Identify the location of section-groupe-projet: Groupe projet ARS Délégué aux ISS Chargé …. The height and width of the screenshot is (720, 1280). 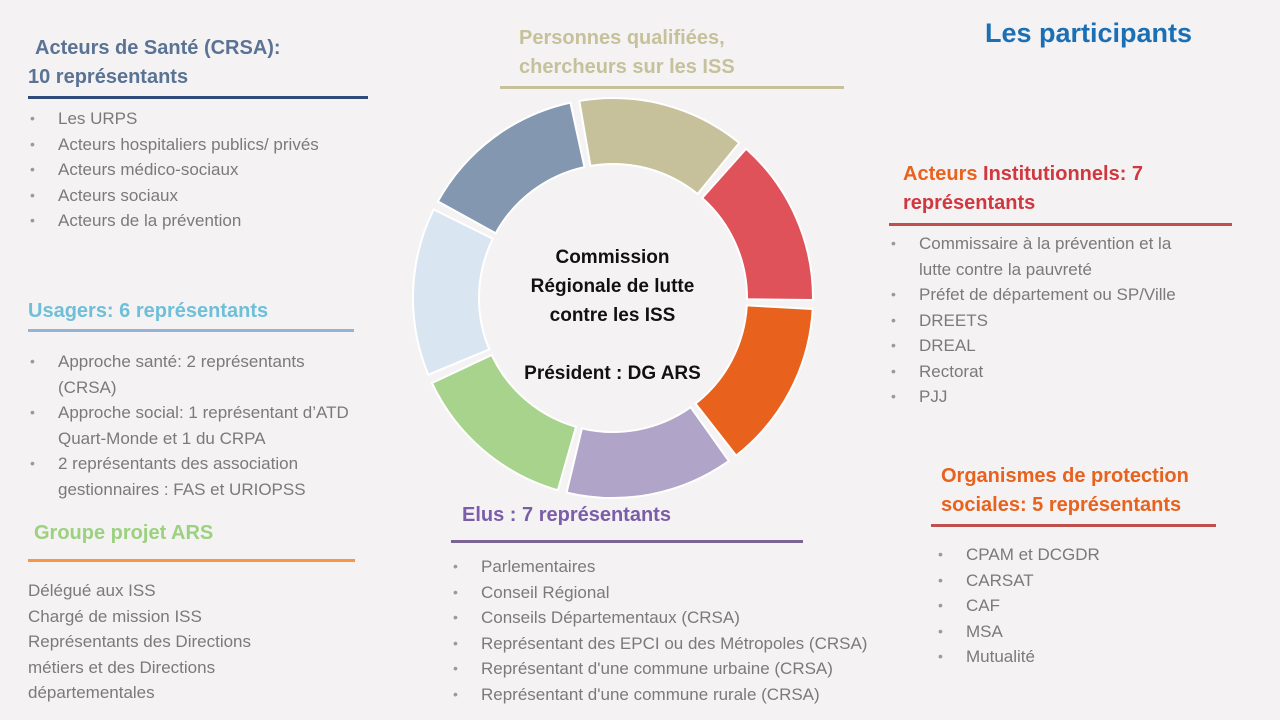
(191, 612).